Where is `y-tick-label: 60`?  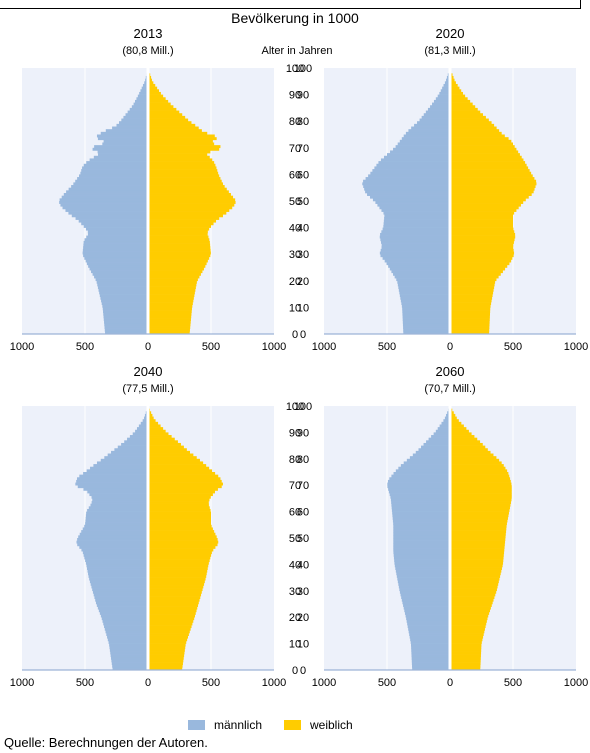
y-tick-label: 60 is located at coordinates (303, 513).